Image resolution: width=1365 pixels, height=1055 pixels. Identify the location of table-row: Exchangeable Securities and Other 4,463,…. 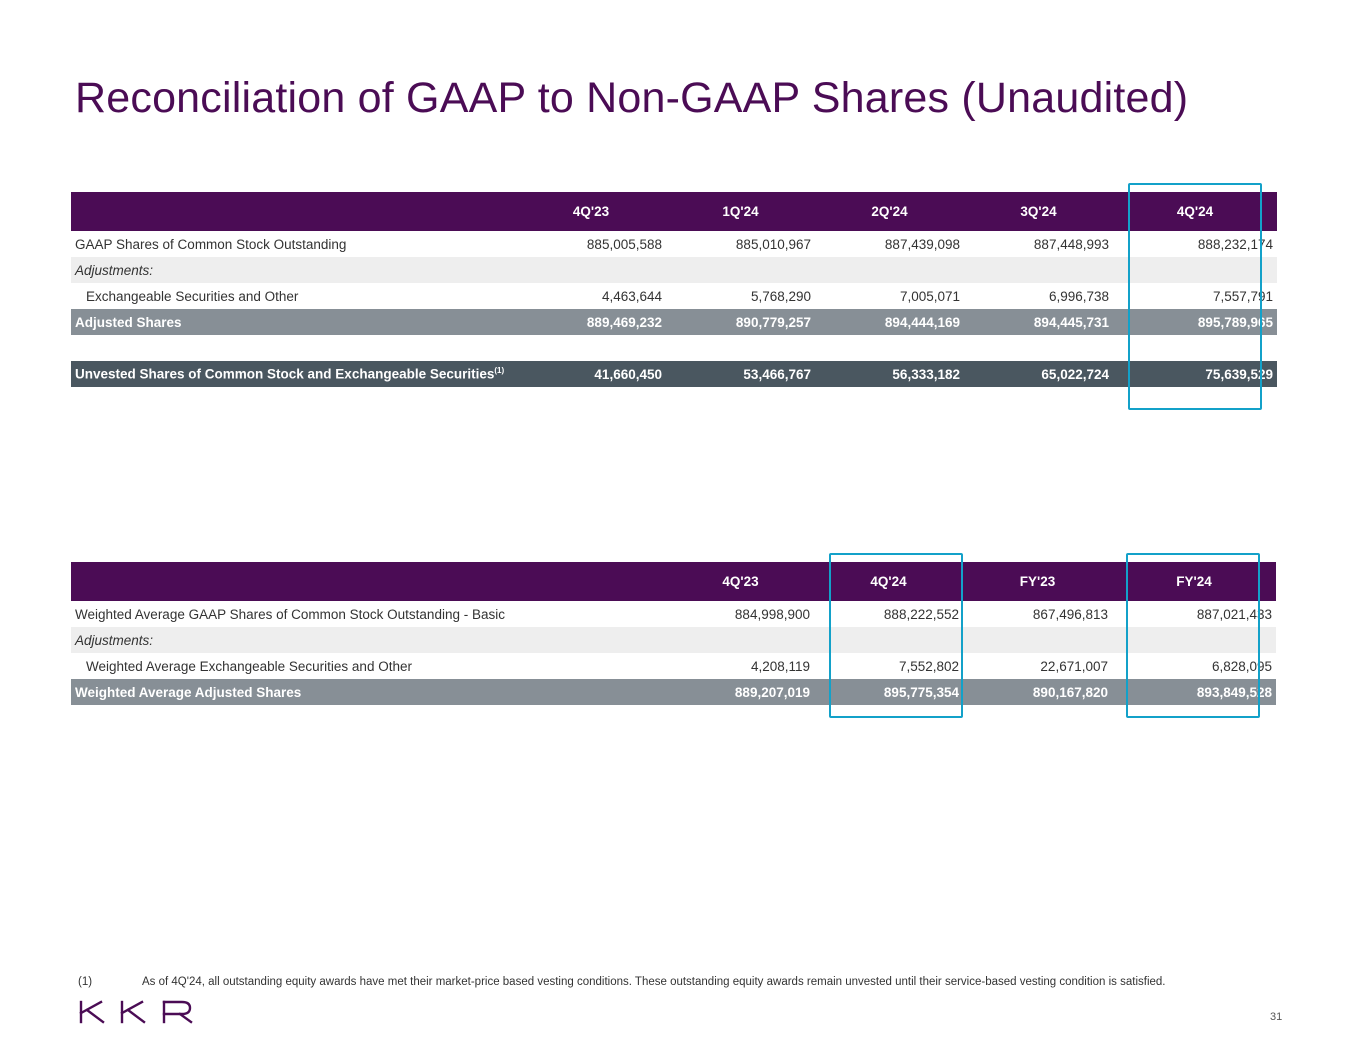
(674, 296).